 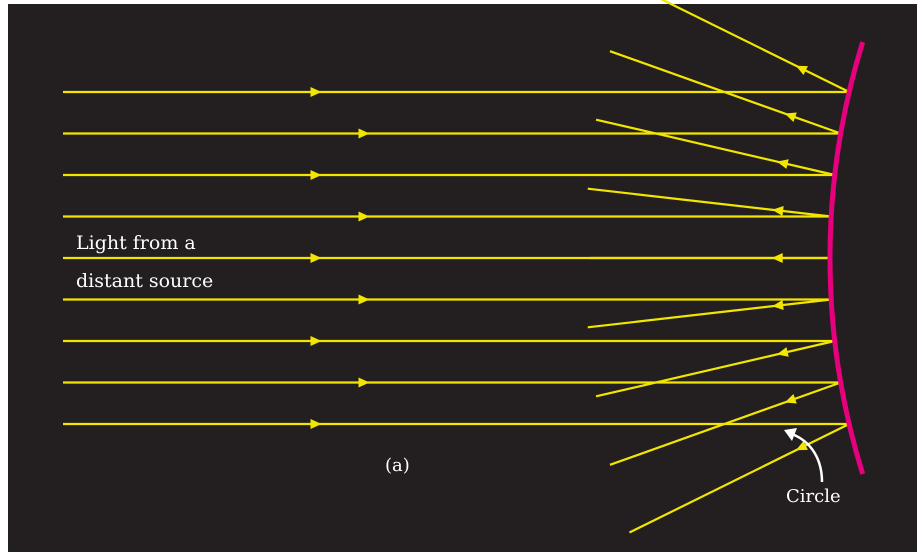 What do you see at coordinates (136, 243) in the screenshot?
I see `source-label-line1: Light from a` at bounding box center [136, 243].